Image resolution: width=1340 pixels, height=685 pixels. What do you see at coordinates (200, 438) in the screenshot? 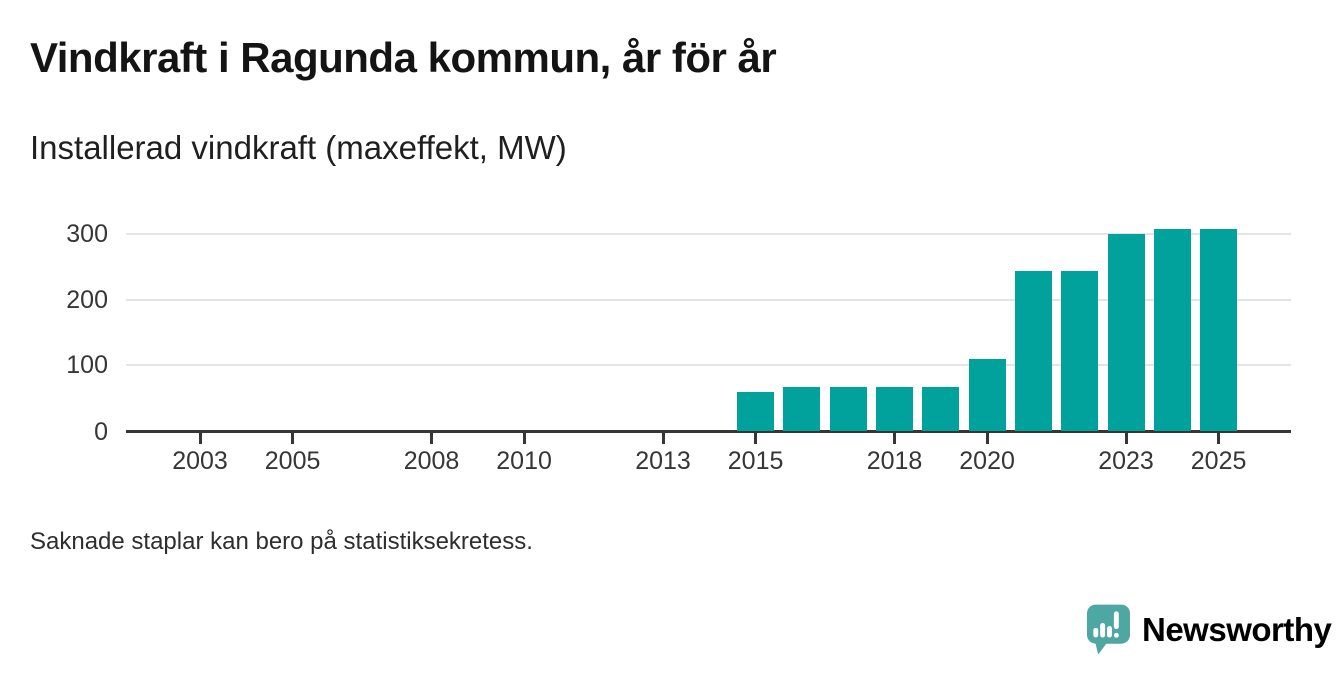
I see `x-tick-2003` at bounding box center [200, 438].